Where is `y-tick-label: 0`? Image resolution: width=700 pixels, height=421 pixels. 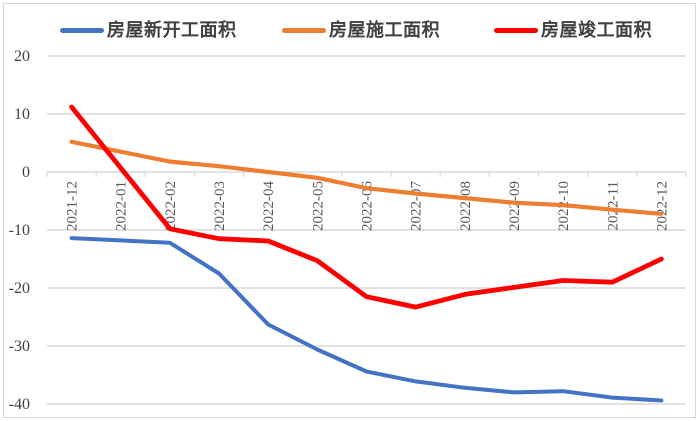 y-tick-label: 0 is located at coordinates (26, 172).